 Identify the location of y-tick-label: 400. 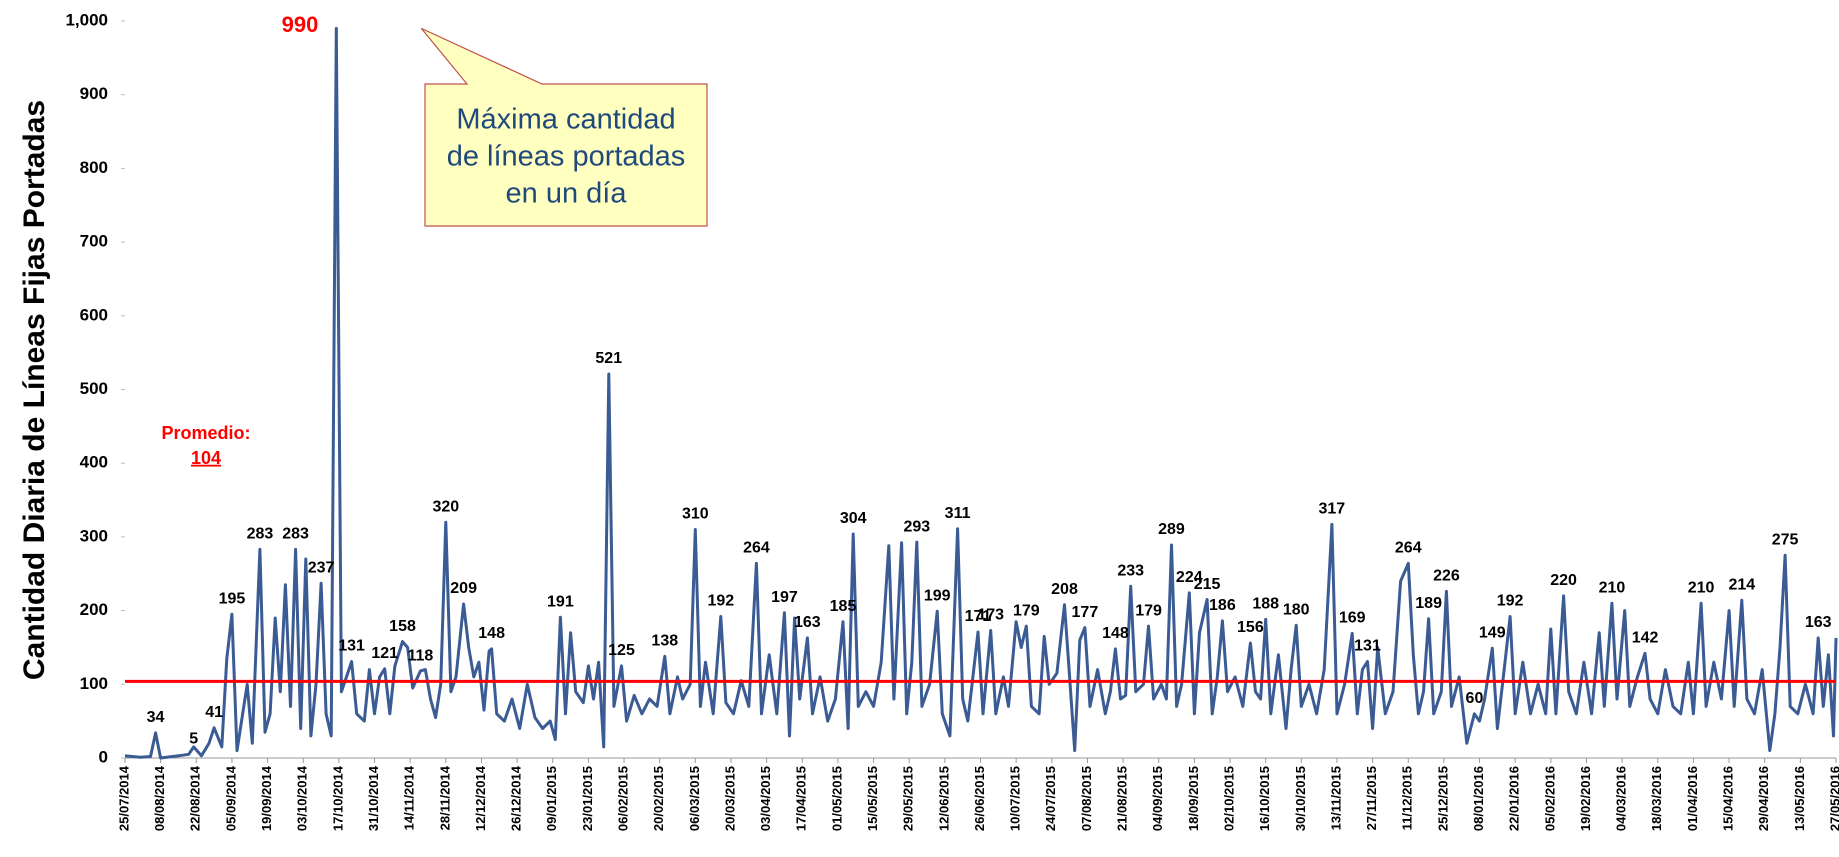
(94, 462).